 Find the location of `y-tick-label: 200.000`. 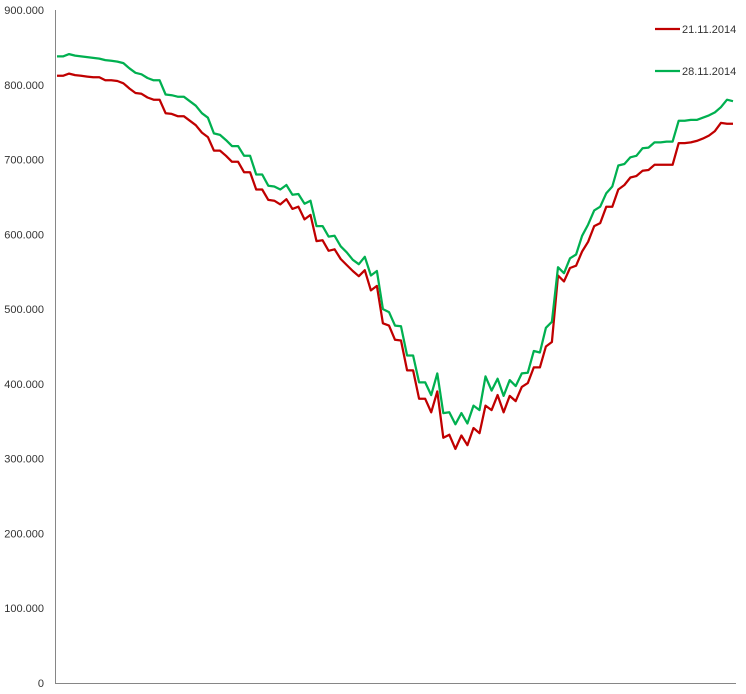

y-tick-label: 200.000 is located at coordinates (24, 534).